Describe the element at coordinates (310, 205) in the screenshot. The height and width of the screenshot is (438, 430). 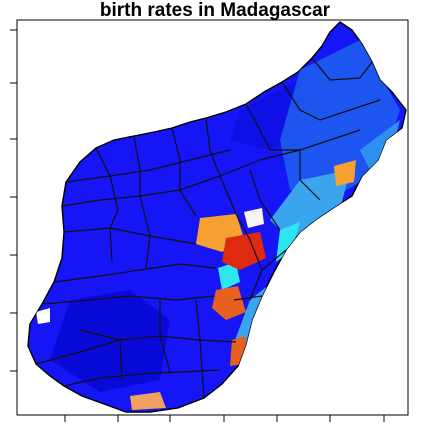
I see `region-patch-light-blue` at that location.